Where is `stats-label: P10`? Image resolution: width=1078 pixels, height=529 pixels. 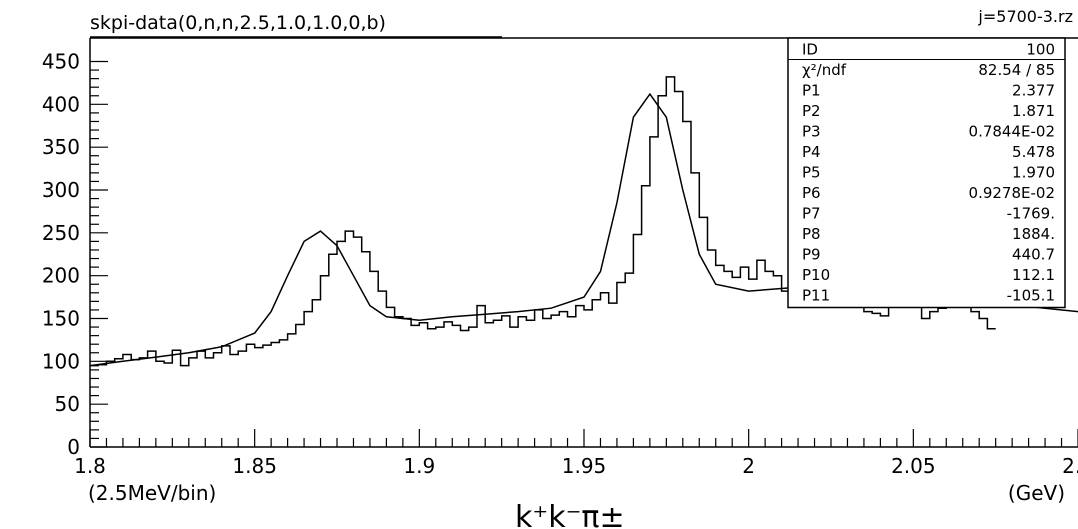 stats-label: P10 is located at coordinates (816, 275).